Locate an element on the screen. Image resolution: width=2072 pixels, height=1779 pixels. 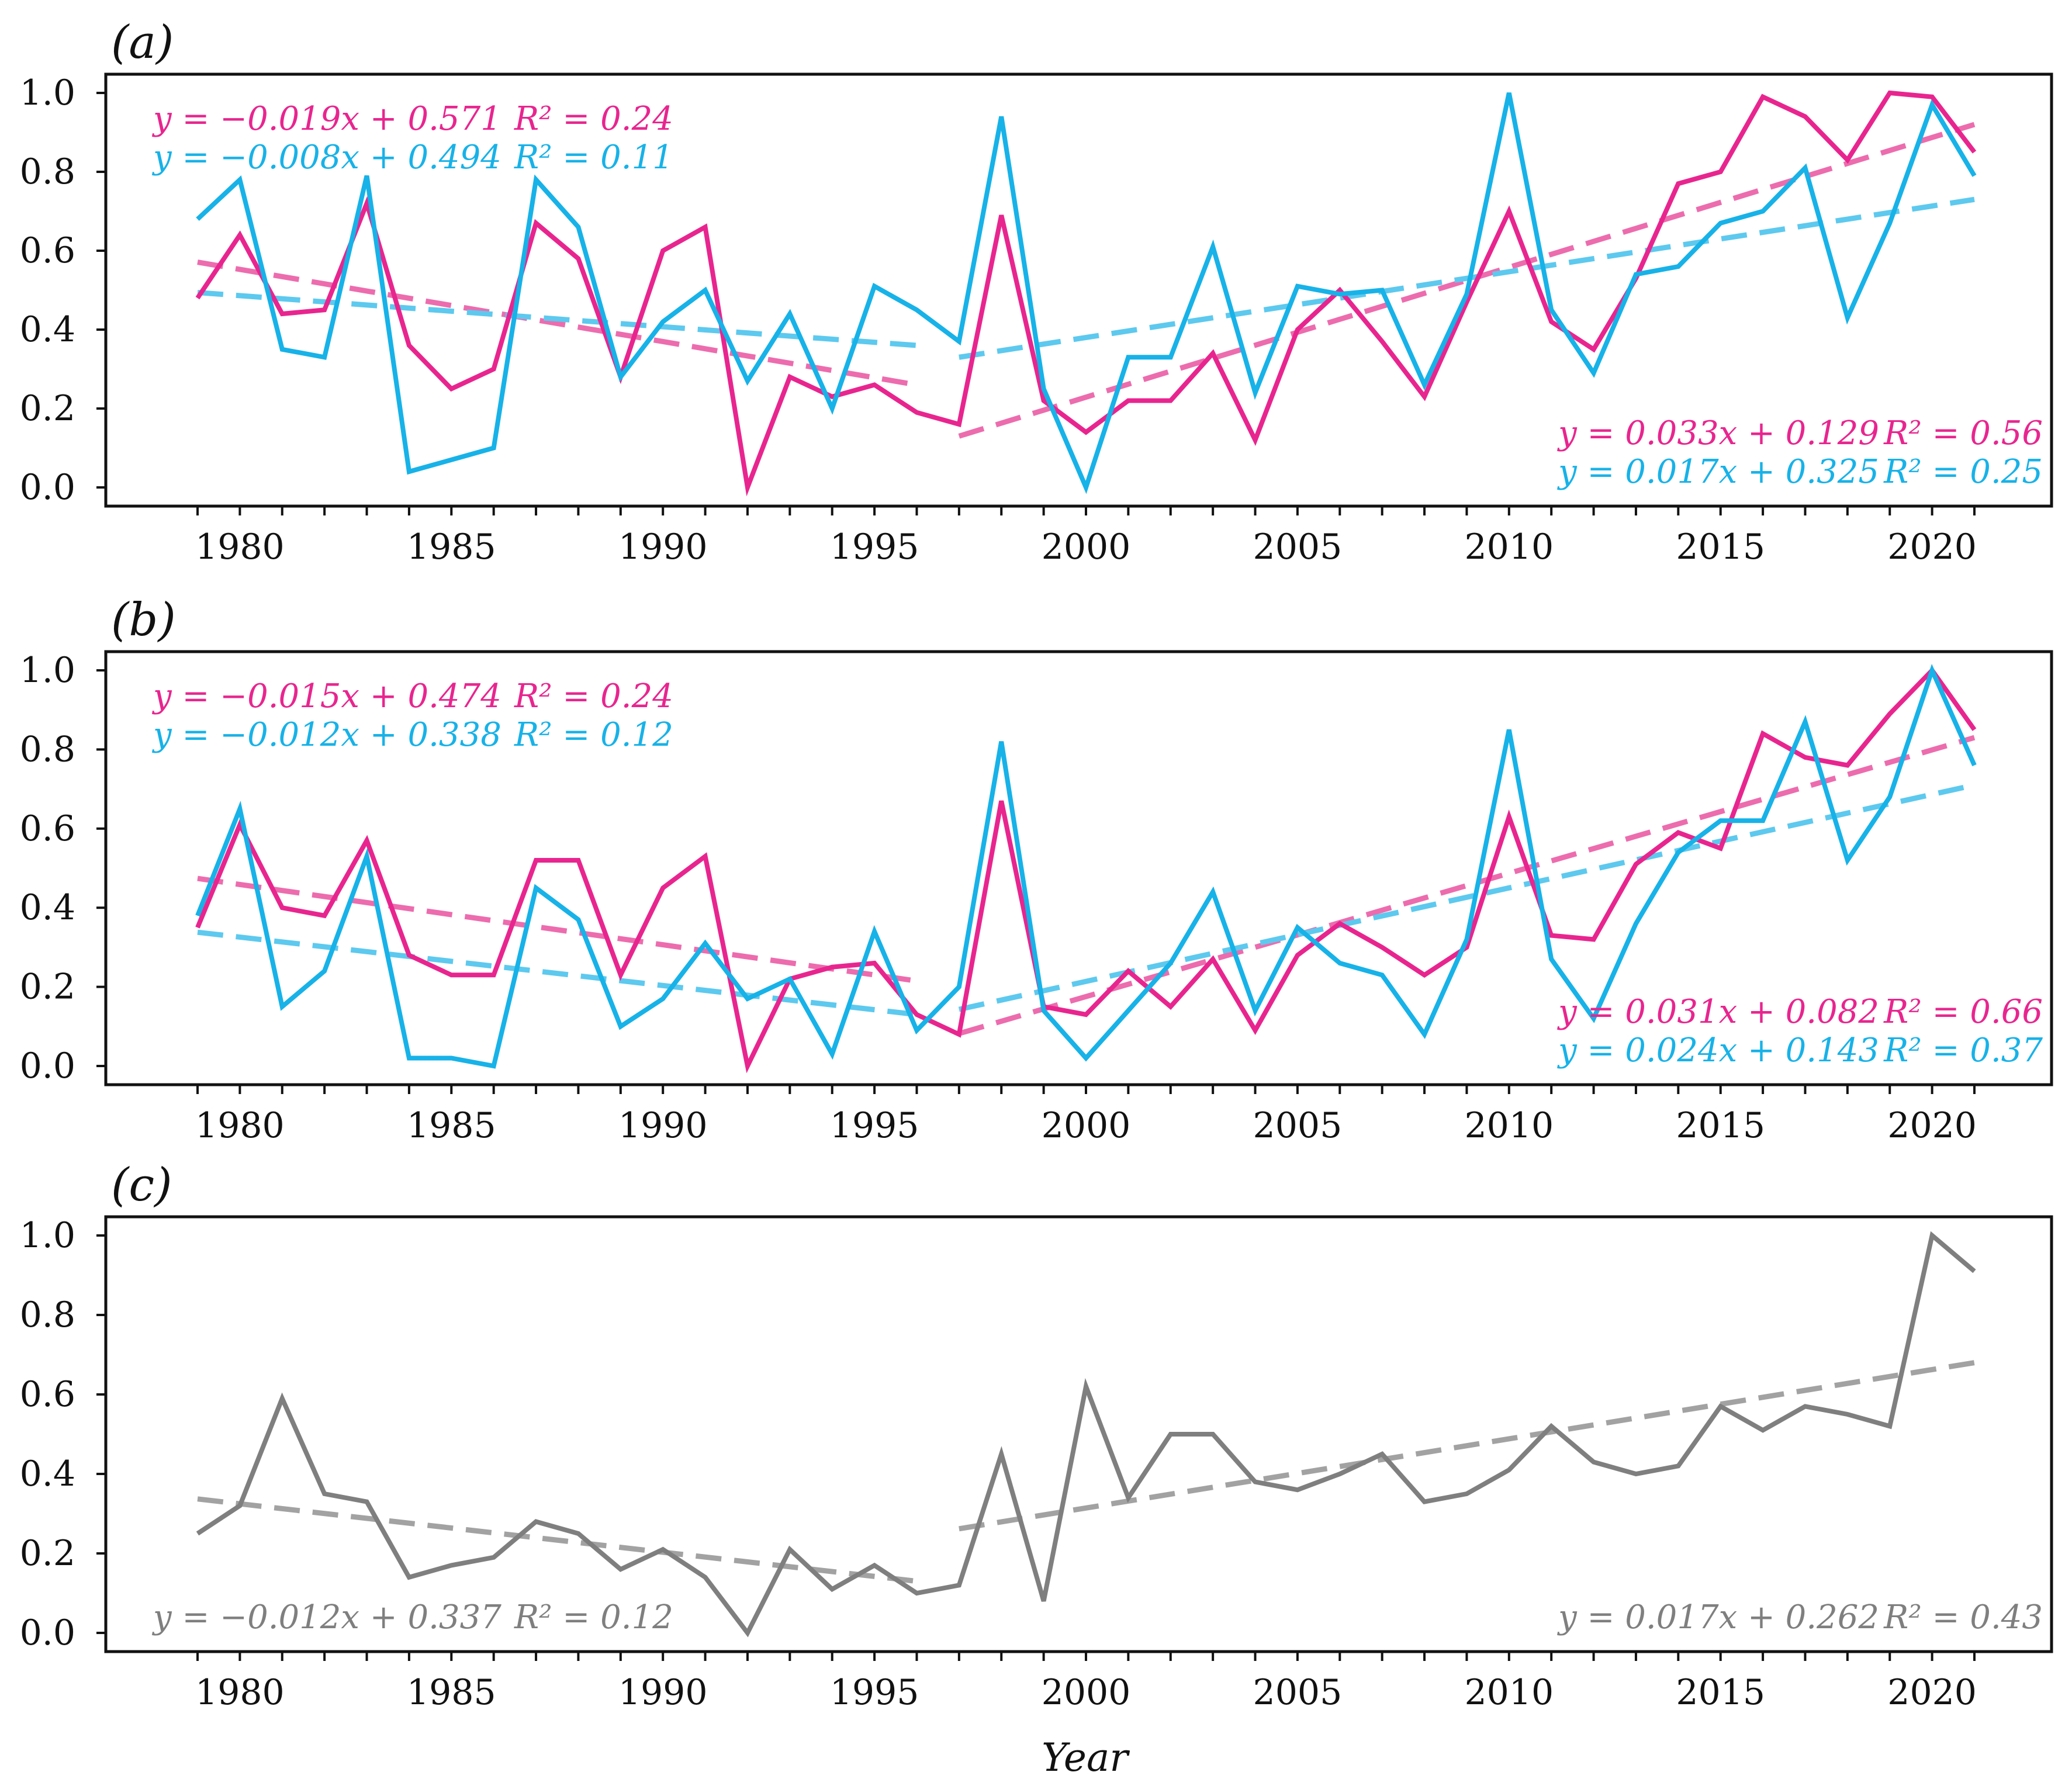
r-squared: R² = 0.43 is located at coordinates (1963, 1617).